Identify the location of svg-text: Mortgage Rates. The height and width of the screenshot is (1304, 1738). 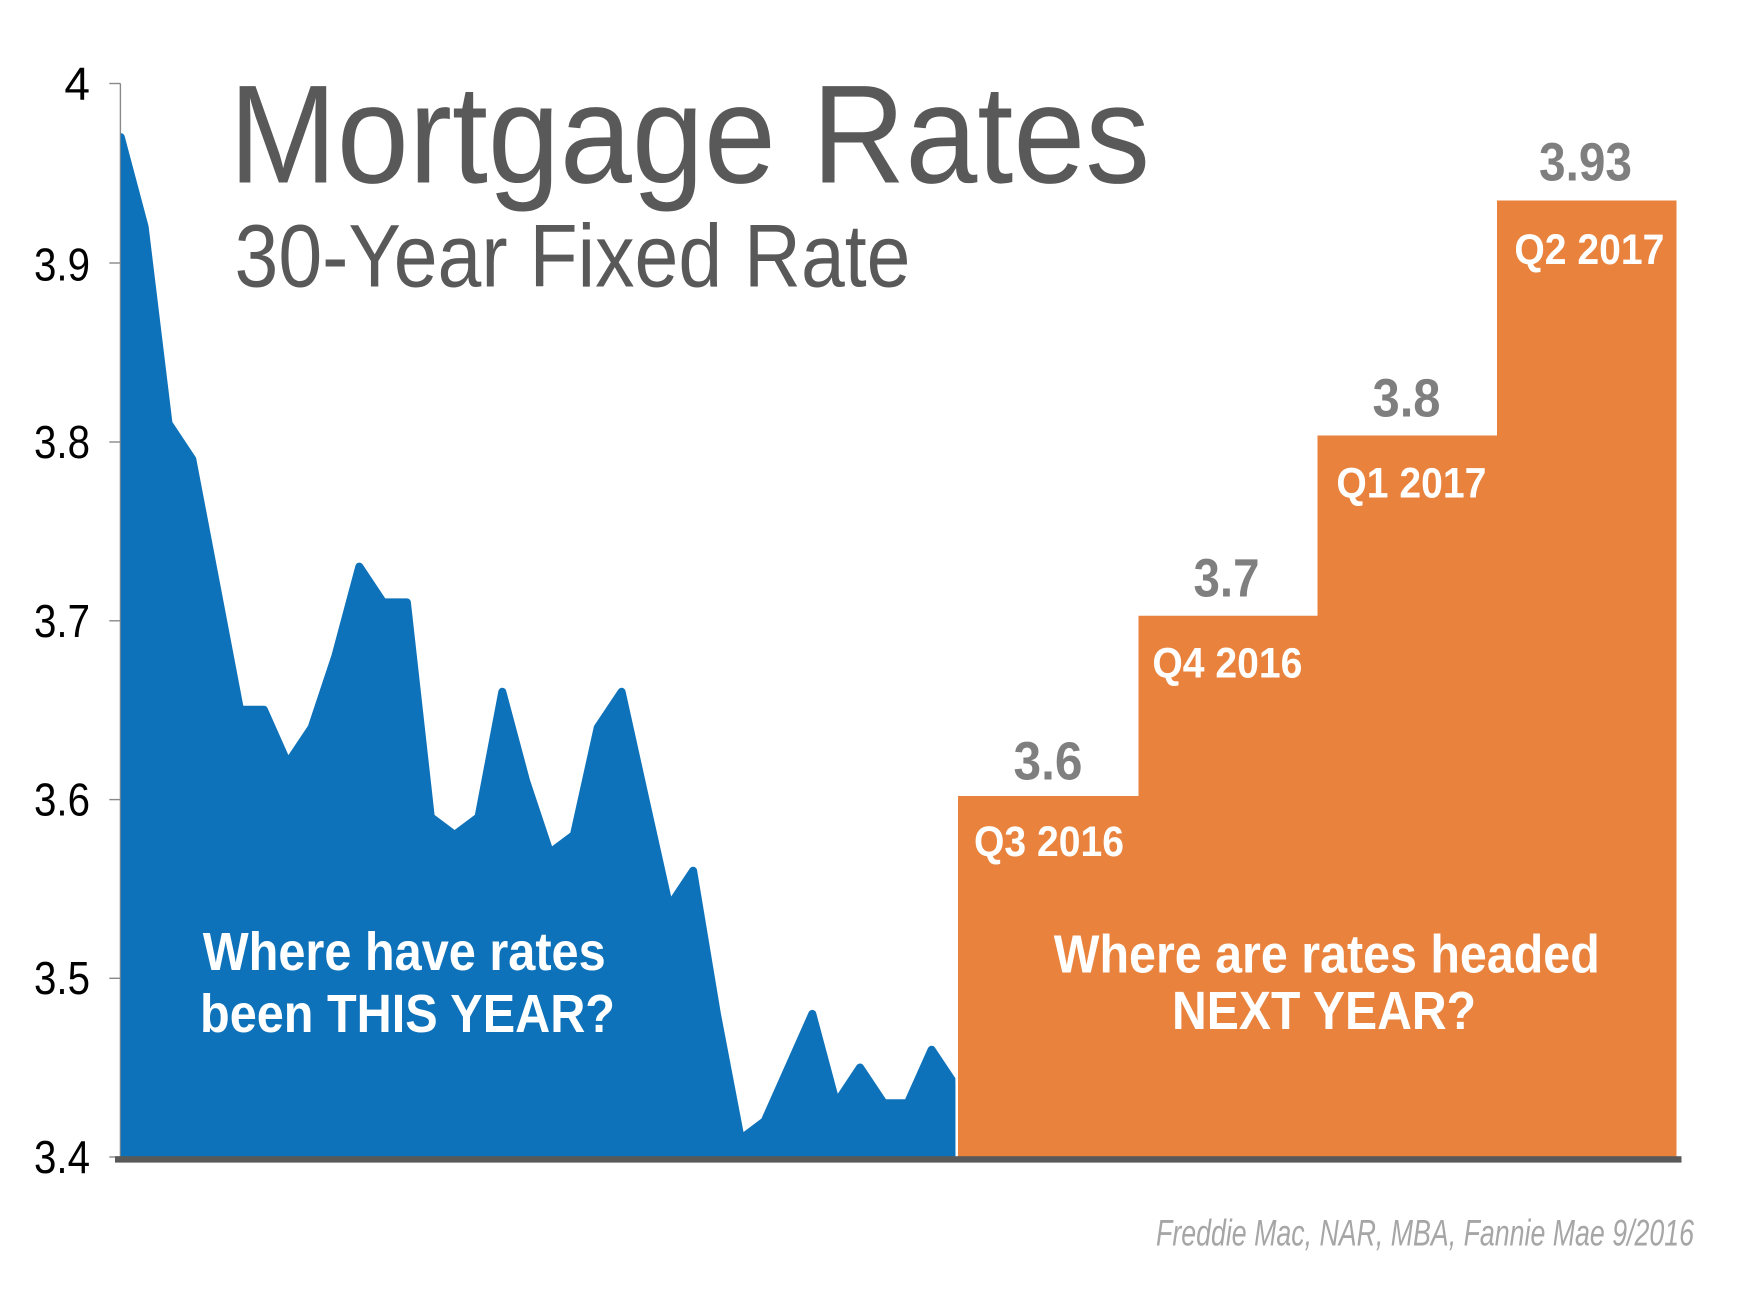
(689, 134).